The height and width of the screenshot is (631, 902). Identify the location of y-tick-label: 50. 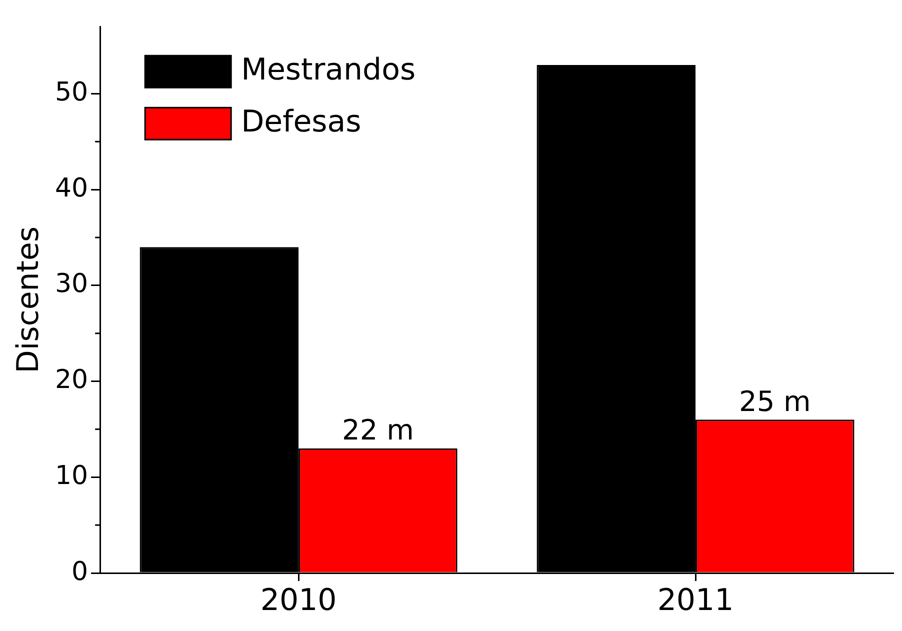
(71, 92).